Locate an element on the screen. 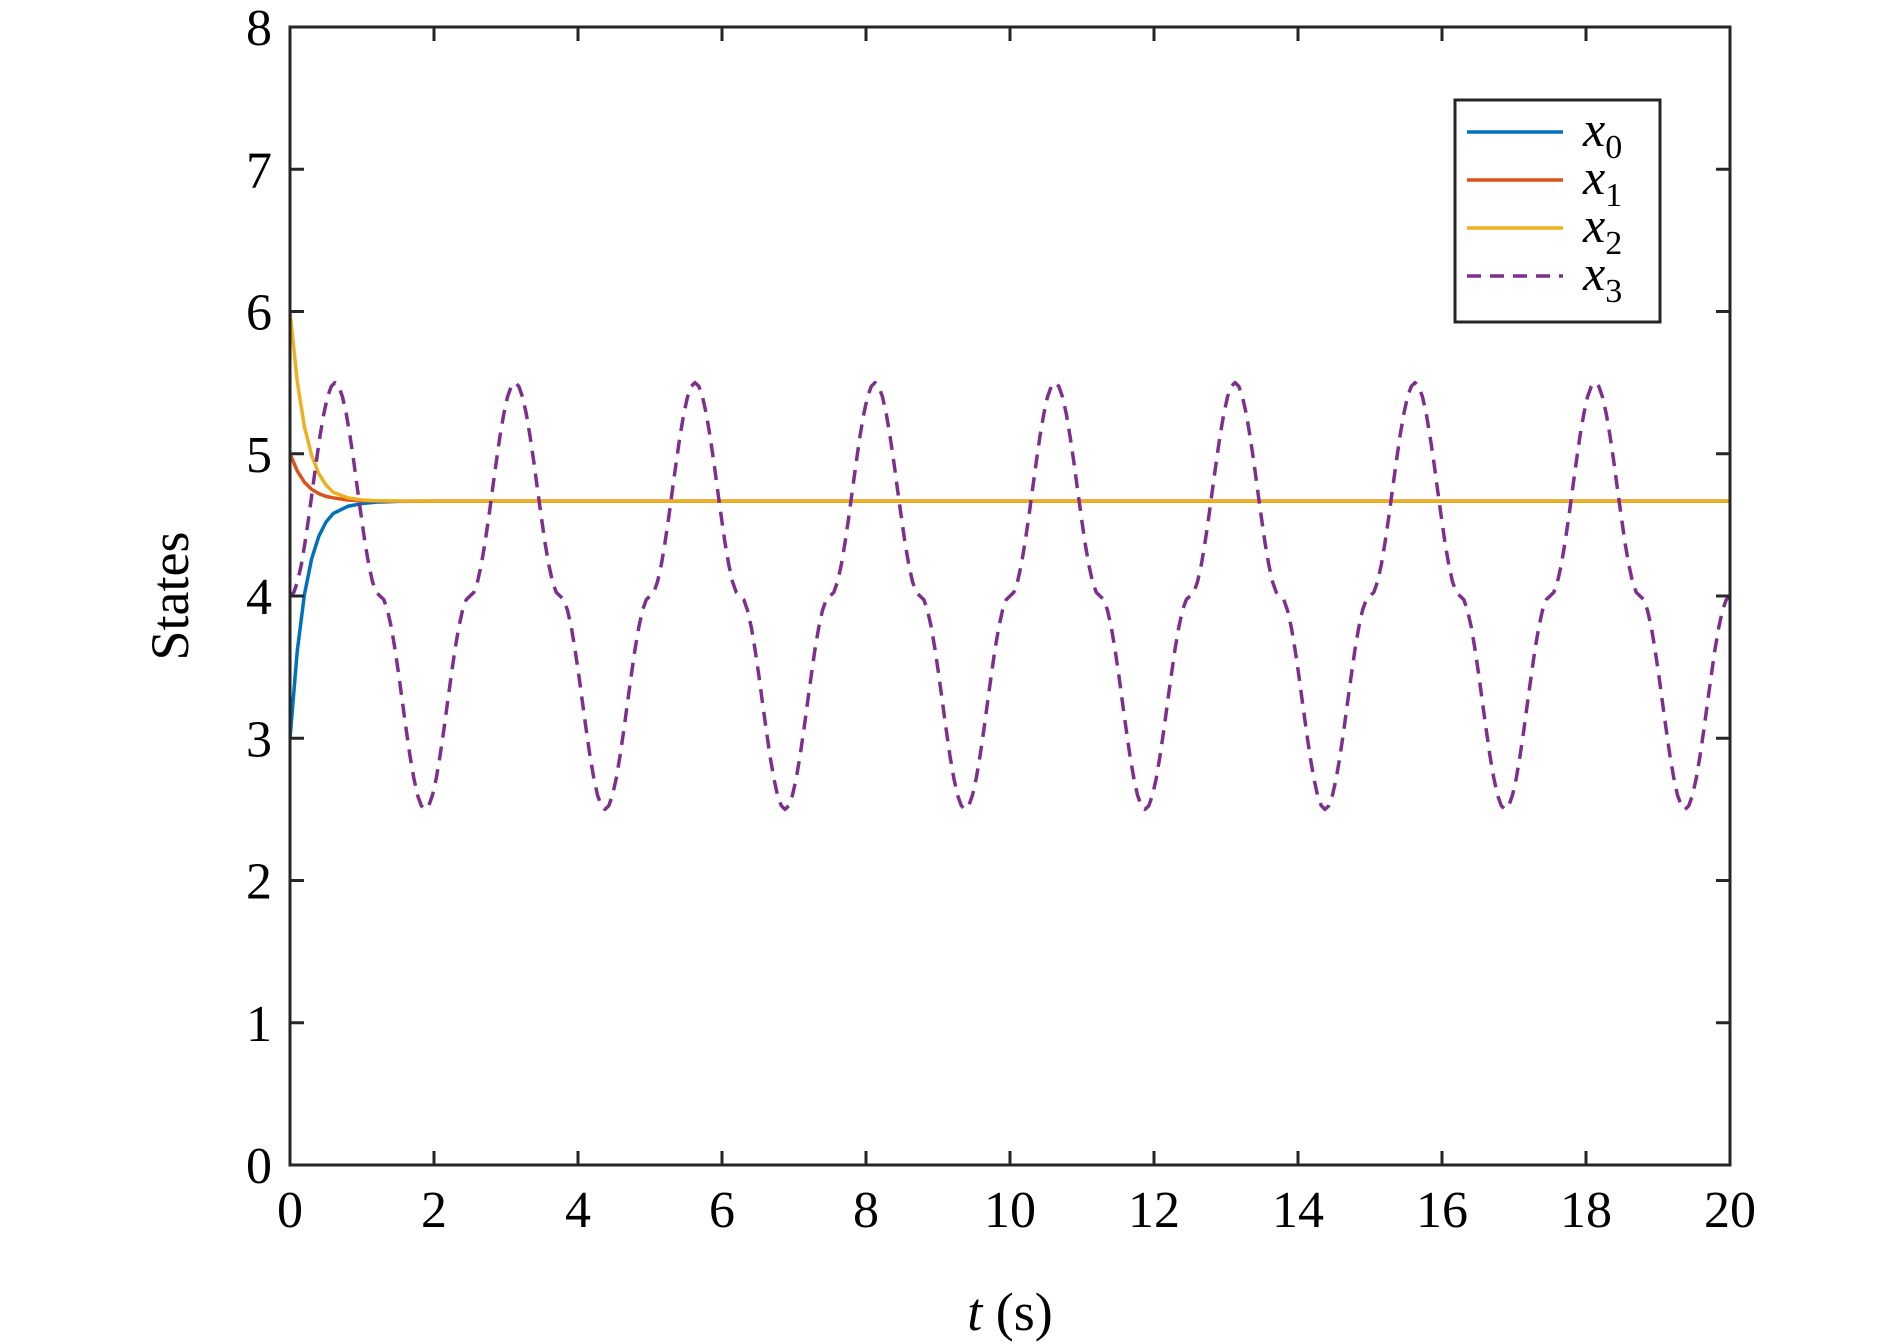 This screenshot has width=1890, height=1344. legend-box is located at coordinates (1557, 211).